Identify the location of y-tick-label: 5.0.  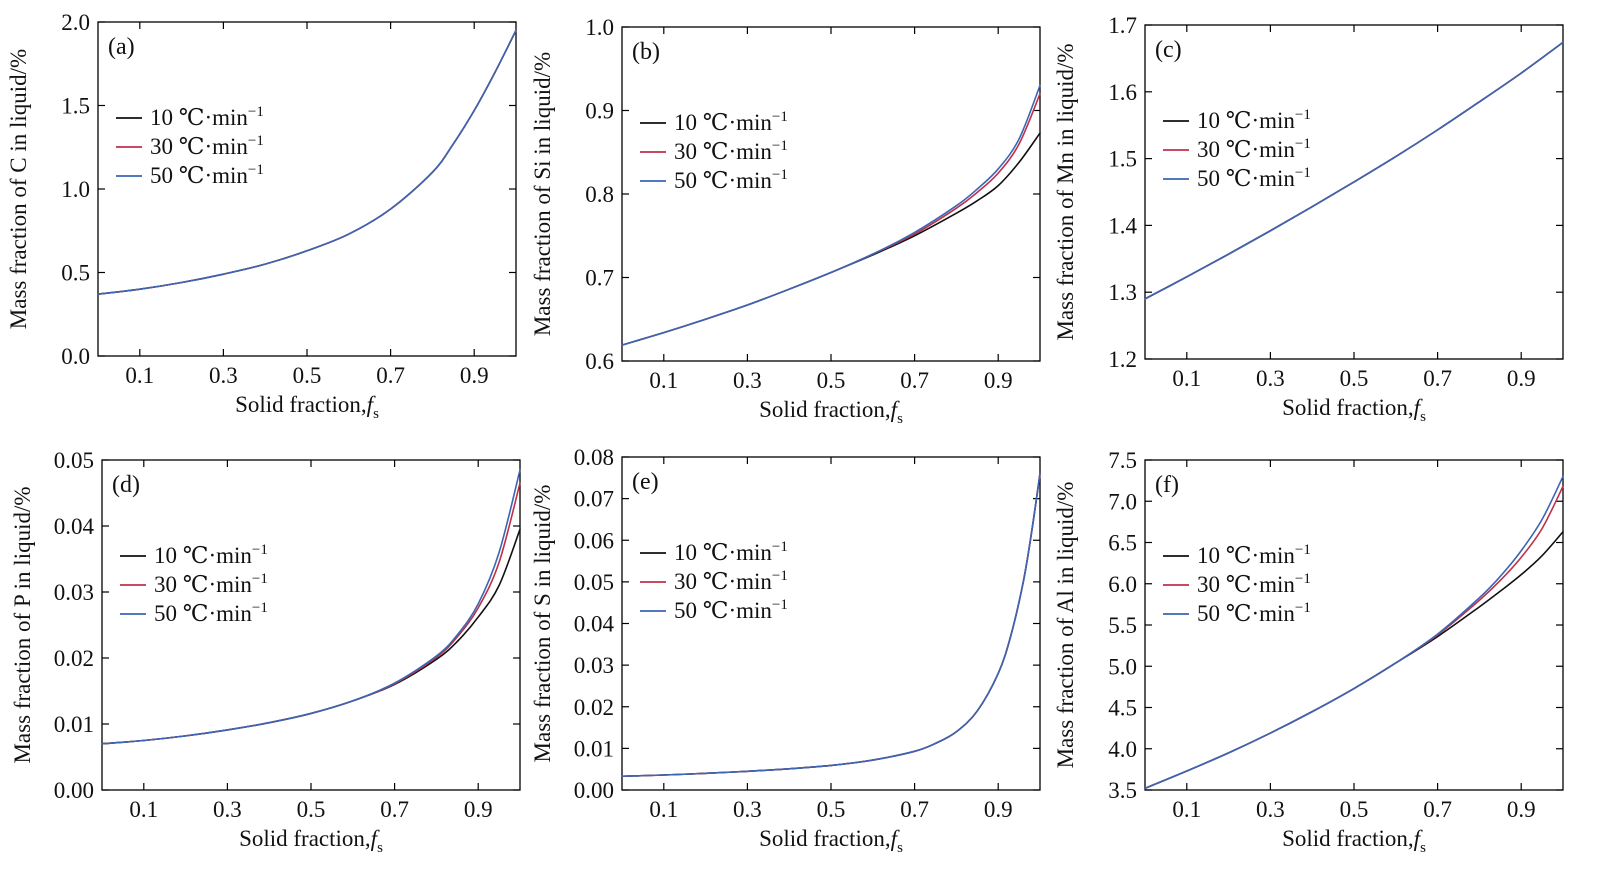
(1122, 666).